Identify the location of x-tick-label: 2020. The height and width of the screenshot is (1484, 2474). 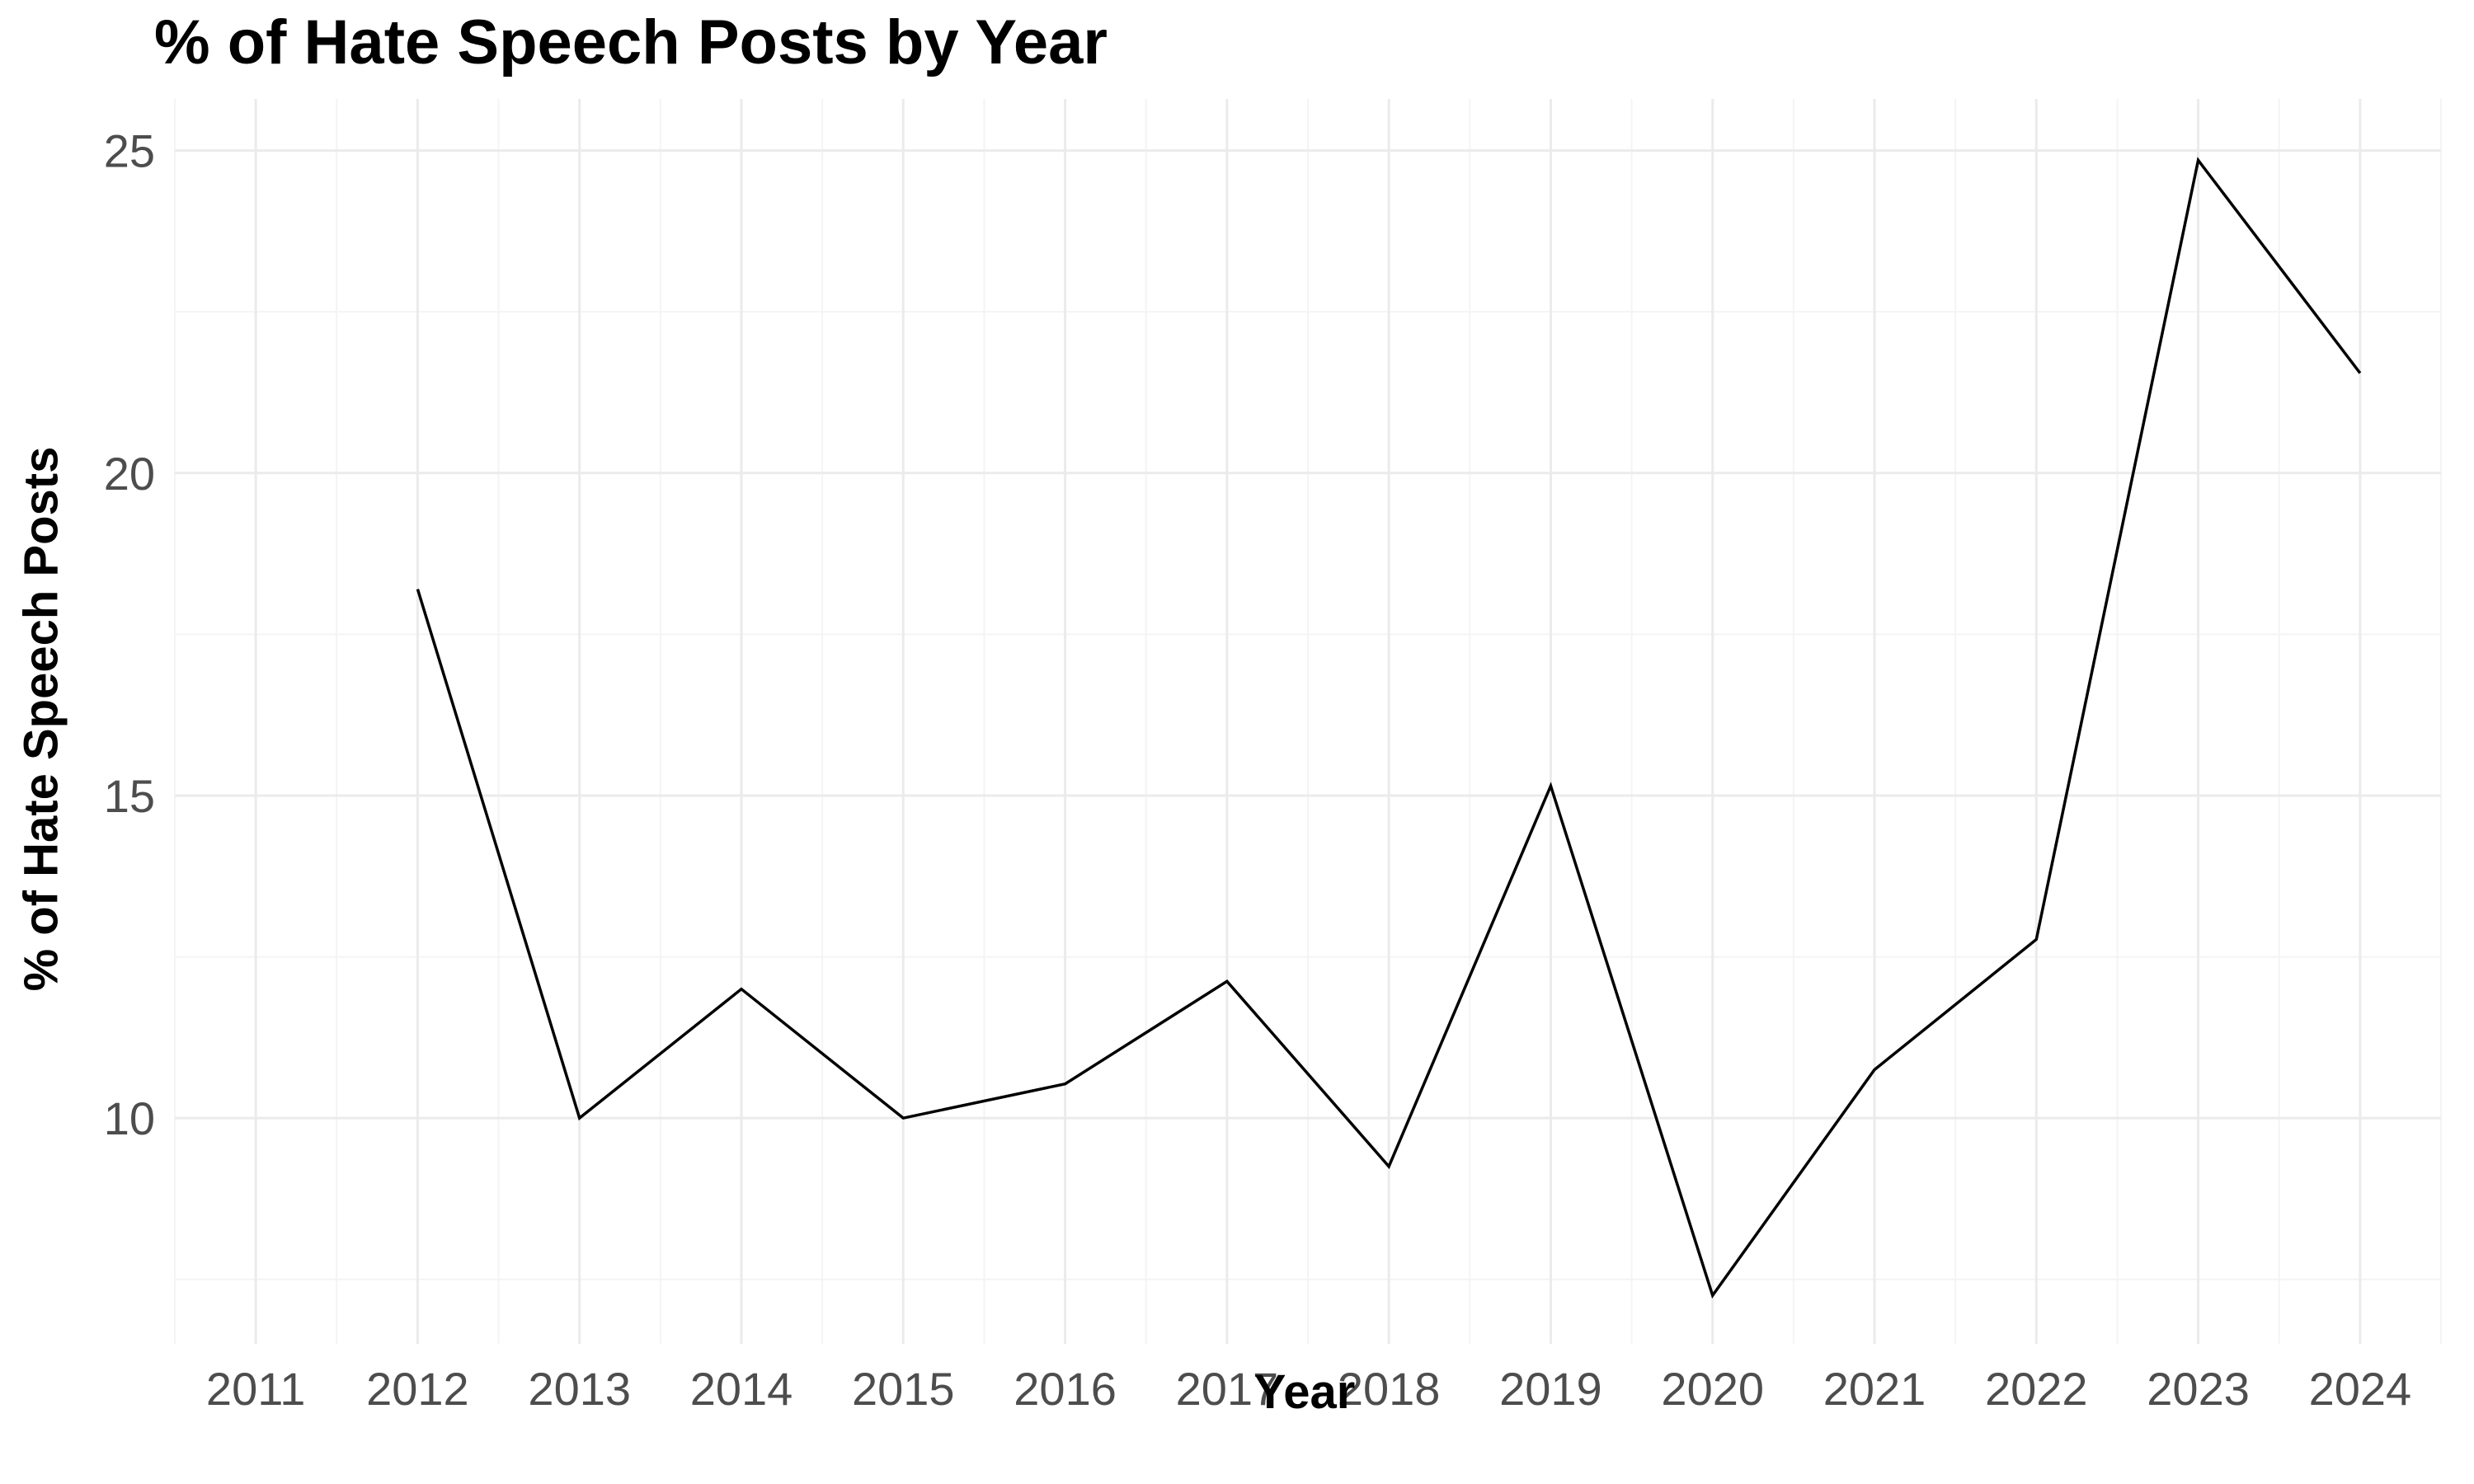
(1712, 1389).